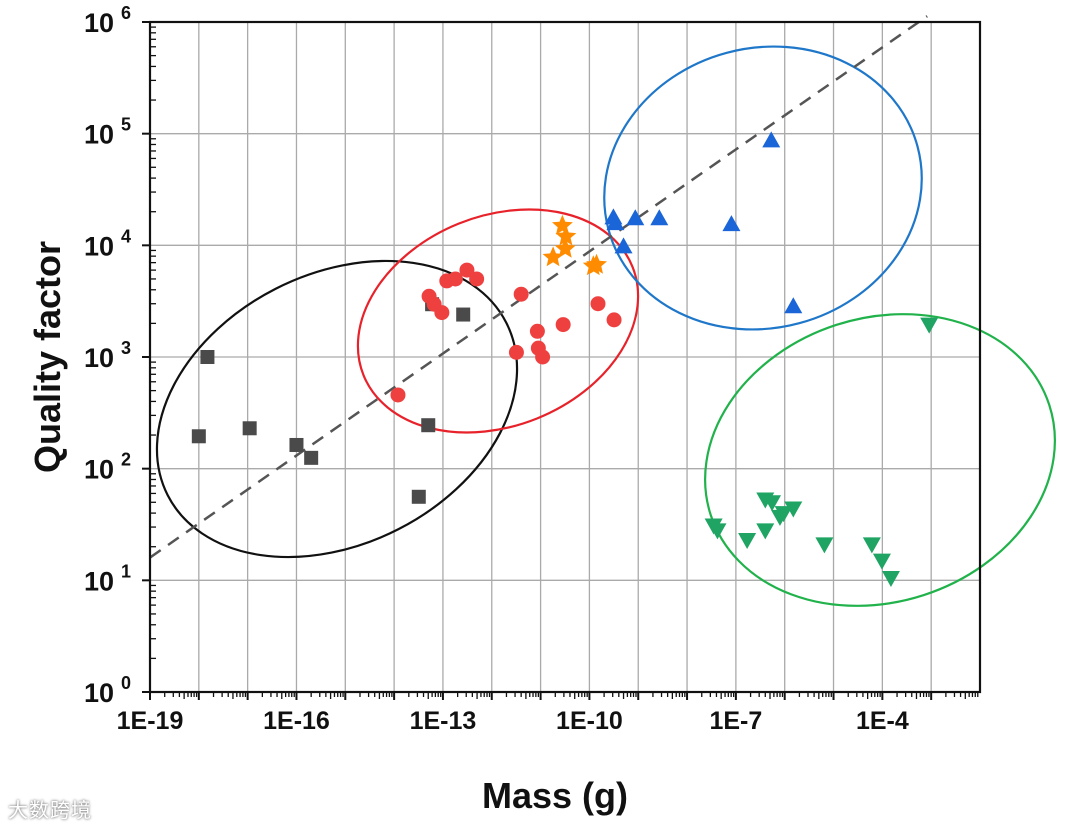 This screenshot has width=1080, height=829. Describe the element at coordinates (735, 721) in the screenshot. I see `x-tick-label: 1E-7` at that location.